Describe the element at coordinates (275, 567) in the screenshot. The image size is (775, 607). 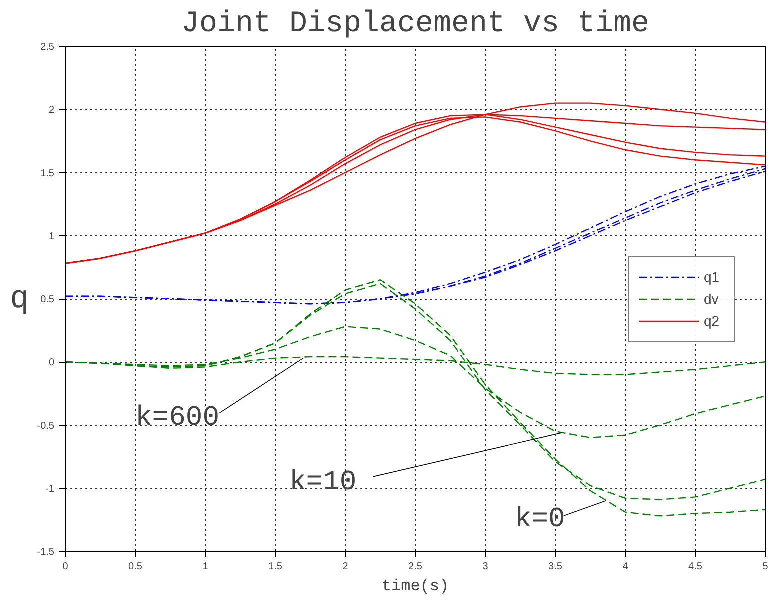
I see `x-tick-label: 1.5` at that location.